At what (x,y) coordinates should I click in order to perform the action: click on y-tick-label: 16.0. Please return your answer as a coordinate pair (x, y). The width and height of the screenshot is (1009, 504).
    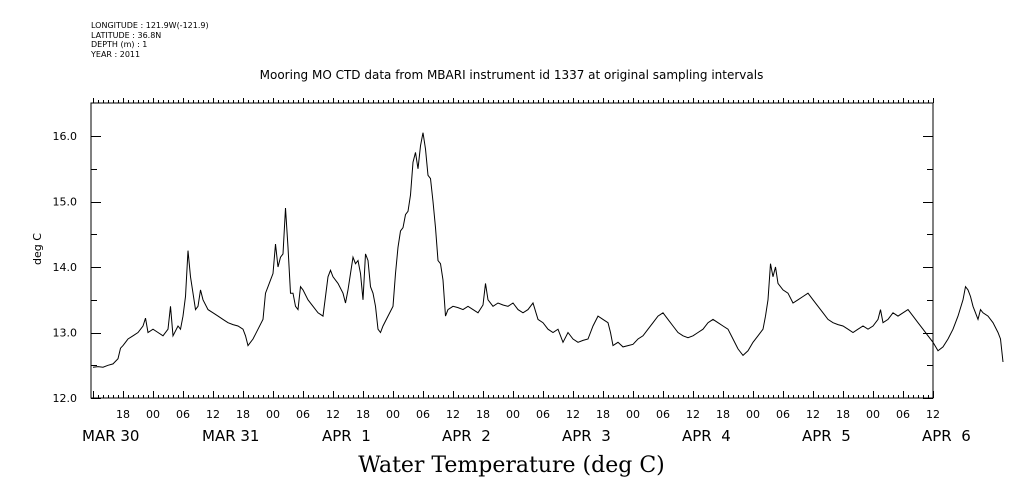
    Looking at the image, I should click on (65, 136).